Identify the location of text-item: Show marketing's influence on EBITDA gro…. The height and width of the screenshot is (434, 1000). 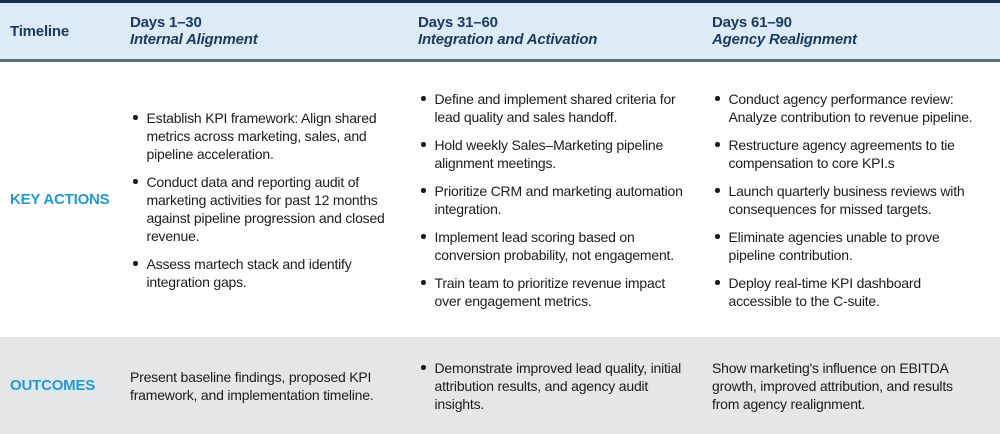
(846, 386).